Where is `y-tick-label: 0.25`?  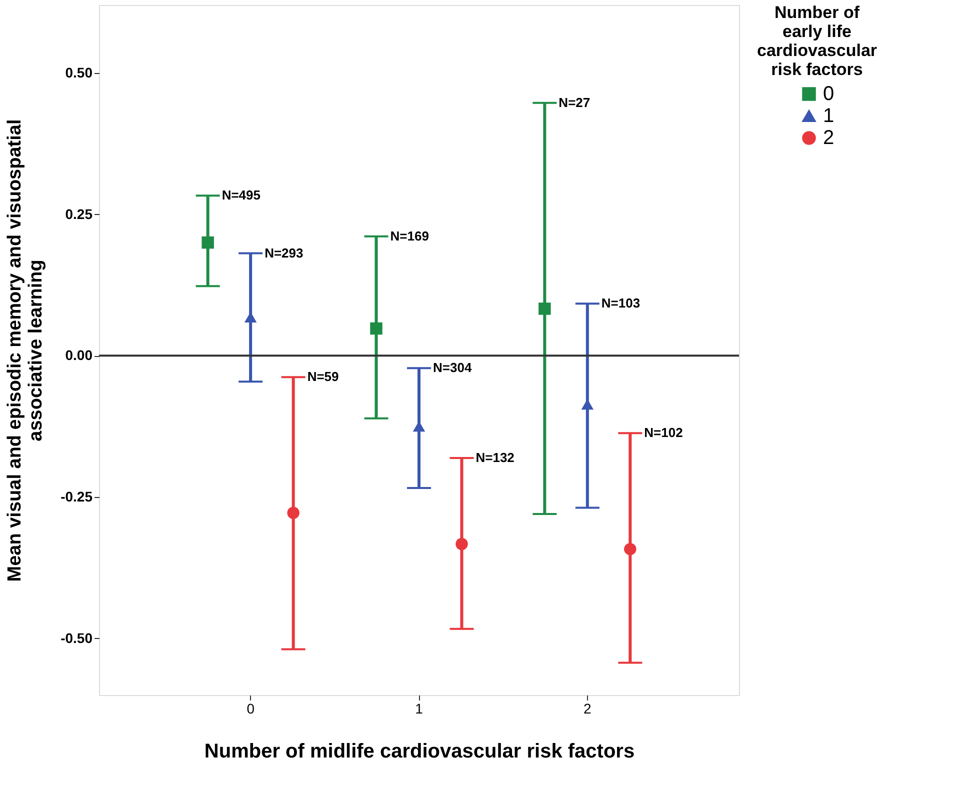 y-tick-label: 0.25 is located at coordinates (79, 214).